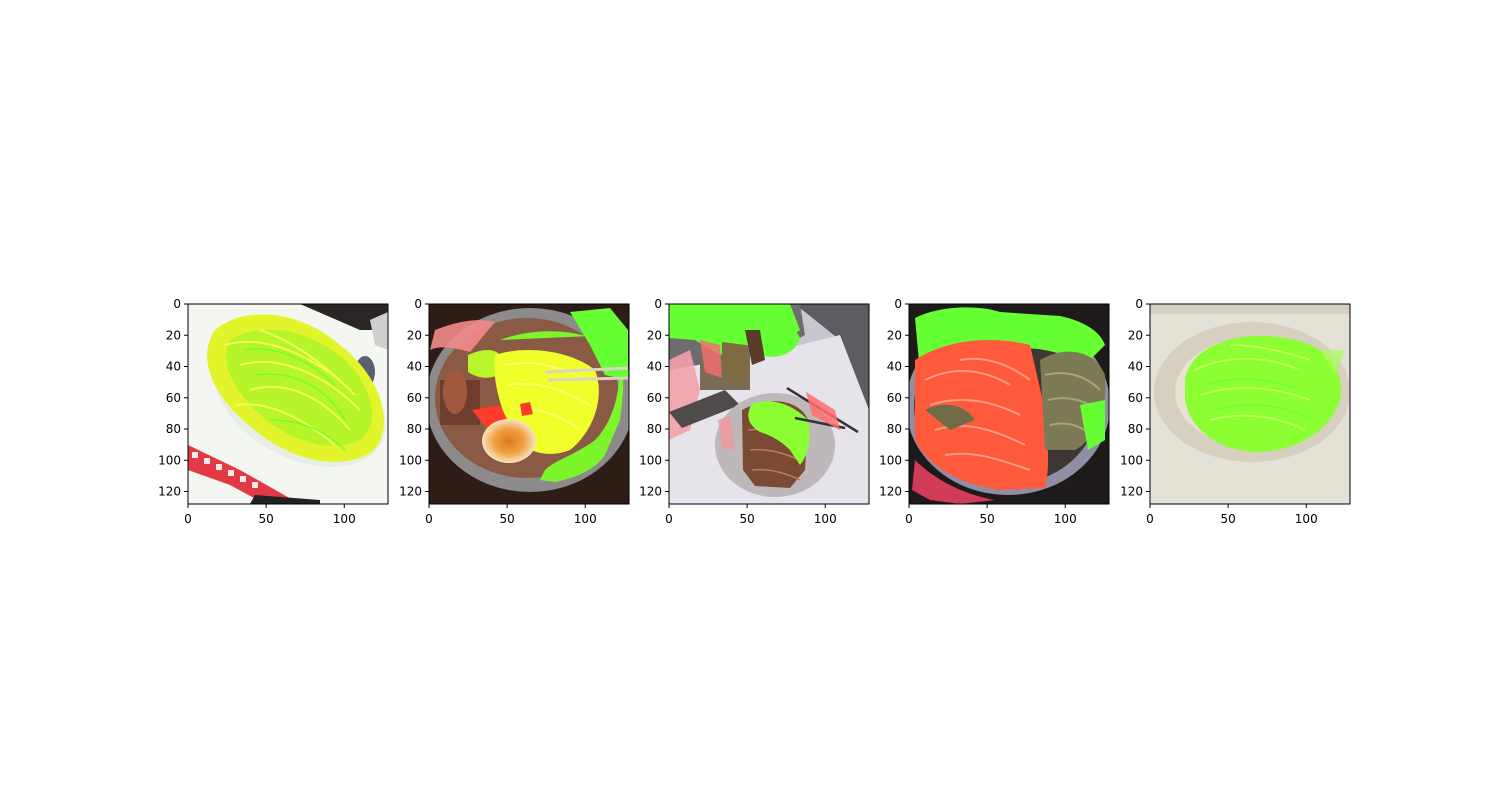  I want to click on panel-1-photo, so click(298, 404).